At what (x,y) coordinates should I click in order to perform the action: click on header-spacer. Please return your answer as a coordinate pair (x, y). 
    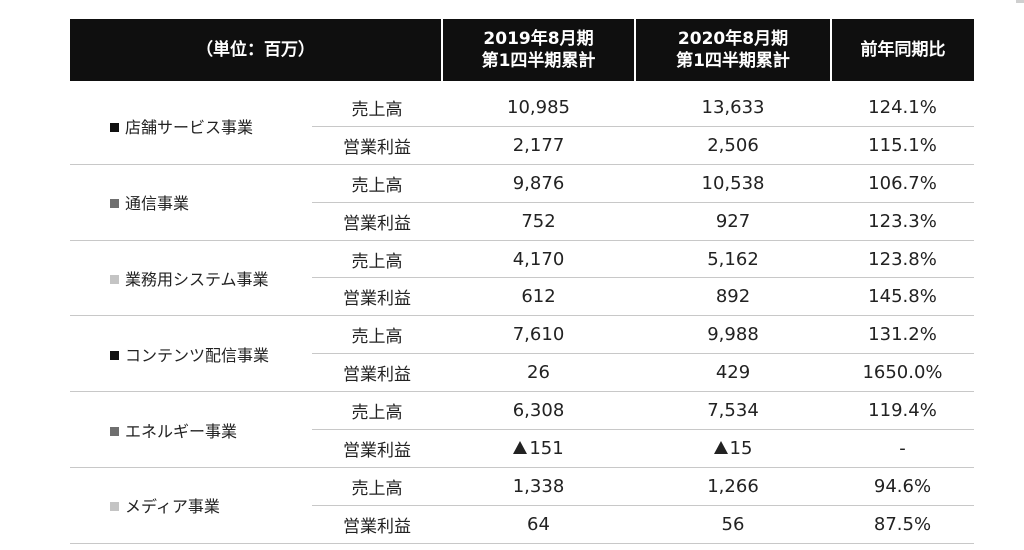
    Looking at the image, I should click on (522, 85).